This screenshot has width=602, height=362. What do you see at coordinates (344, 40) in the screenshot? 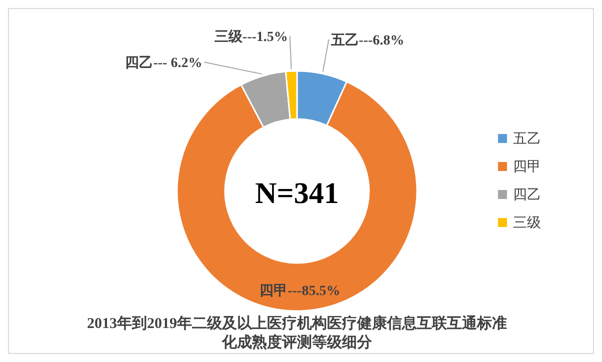
I see `slice-label: 五乙` at bounding box center [344, 40].